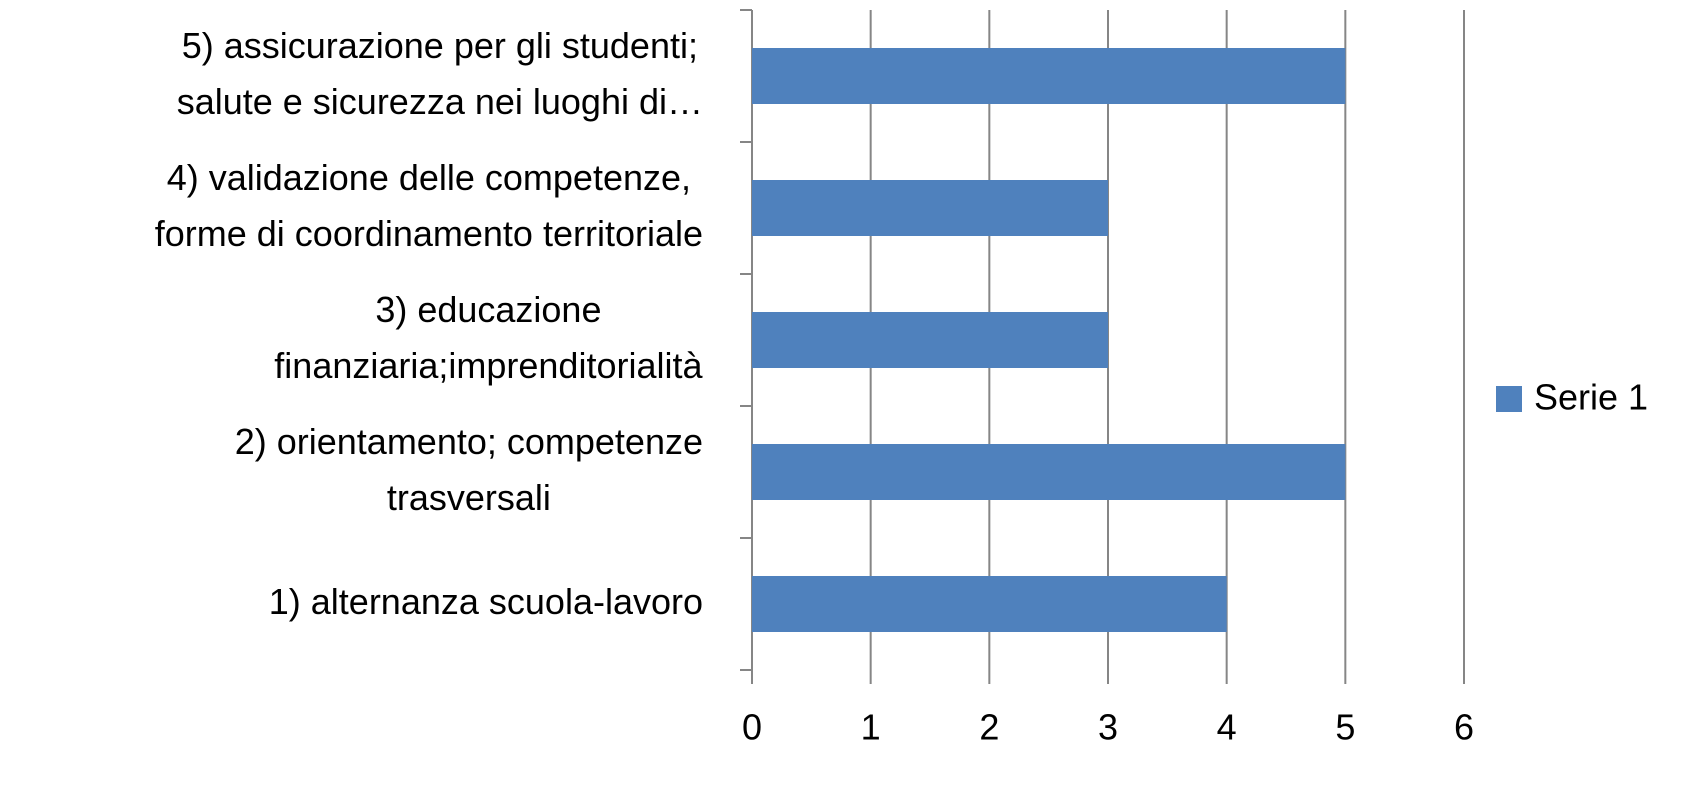 This screenshot has width=1707, height=812. I want to click on y-tick-label: 1) alternanza scuola-lavoro, so click(486, 601).